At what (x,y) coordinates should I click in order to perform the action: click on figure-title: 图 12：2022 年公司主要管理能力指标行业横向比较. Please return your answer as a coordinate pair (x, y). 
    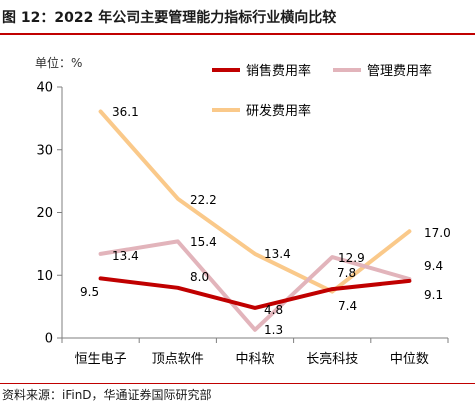
    Looking at the image, I should click on (169, 18).